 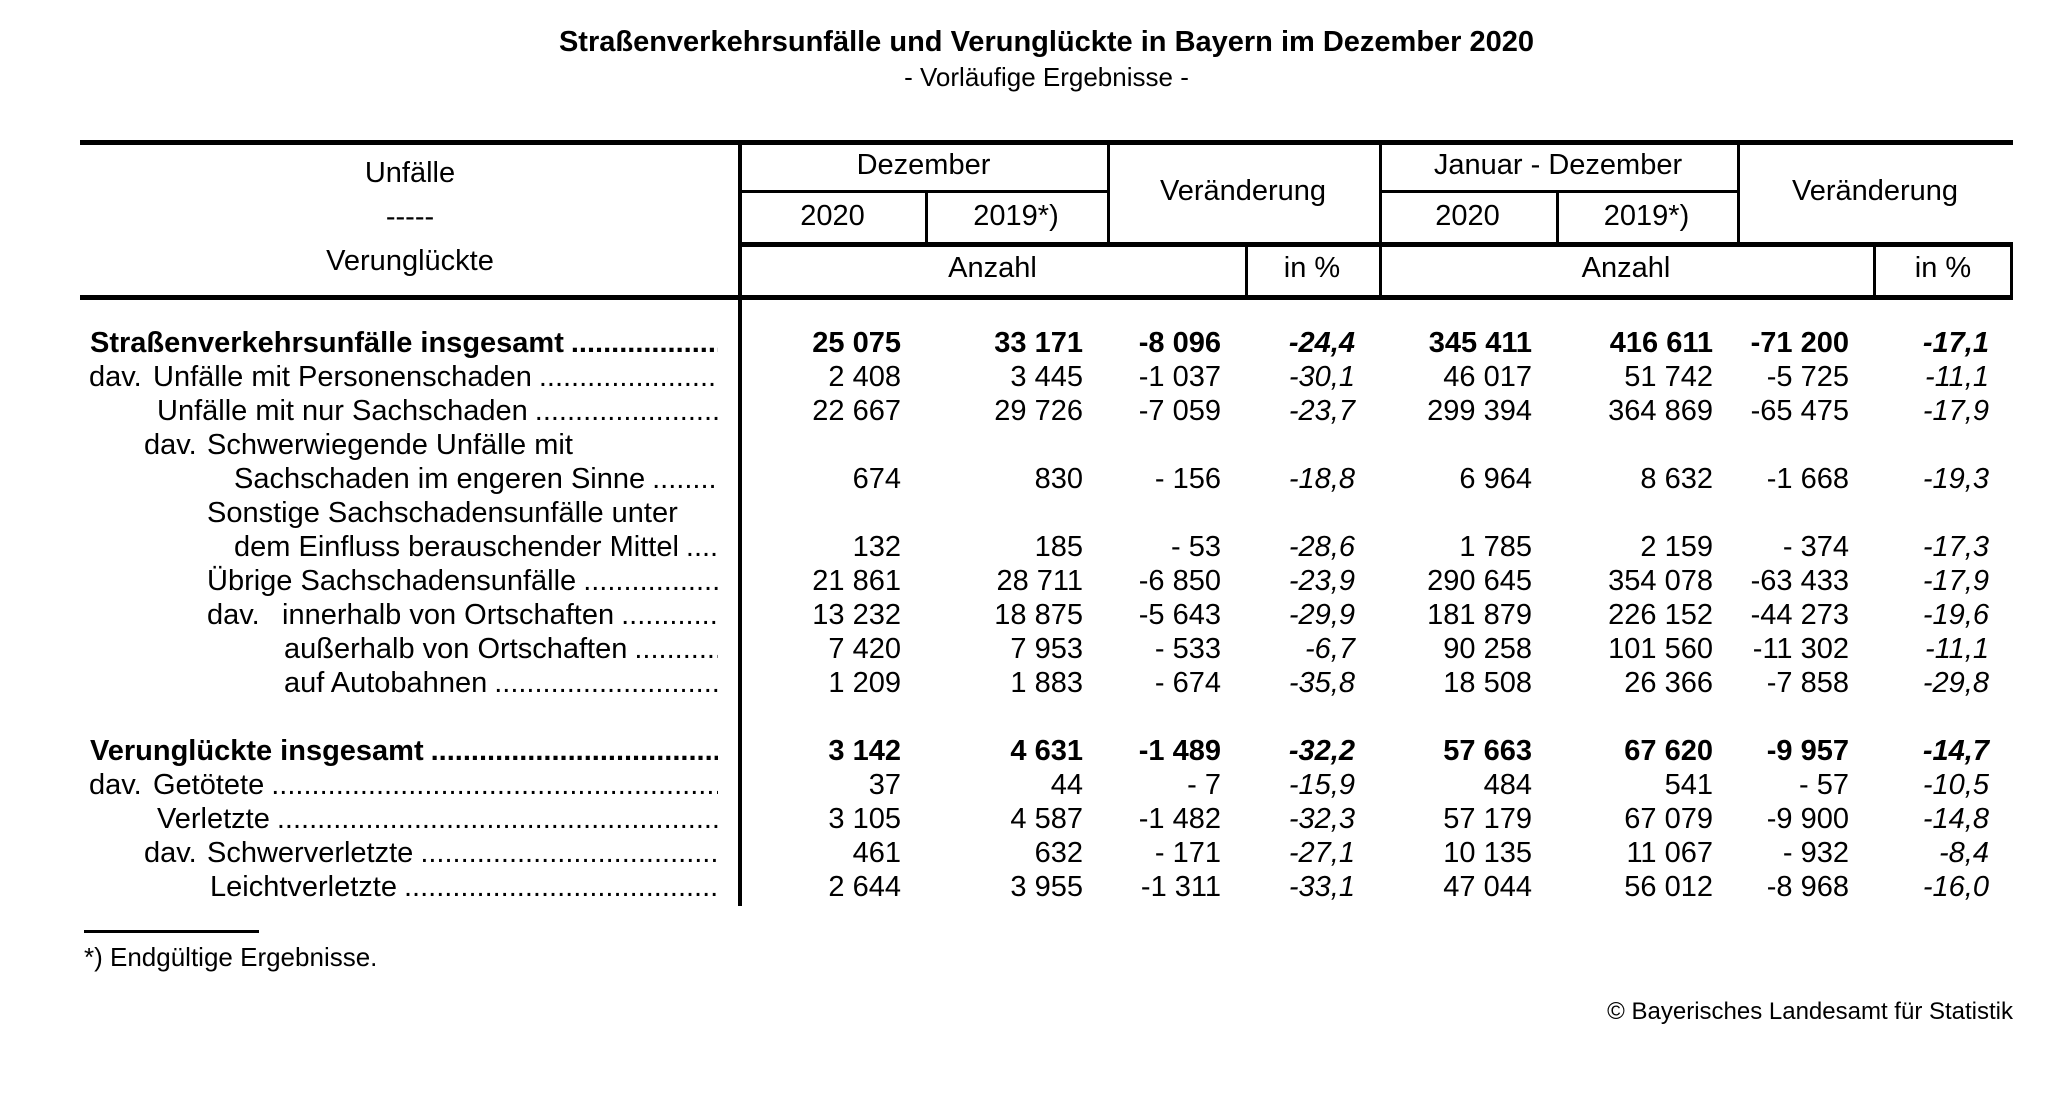 I want to click on row-label-cell: dav. Schwerwiegende Unfälle mit, so click(x=410, y=445).